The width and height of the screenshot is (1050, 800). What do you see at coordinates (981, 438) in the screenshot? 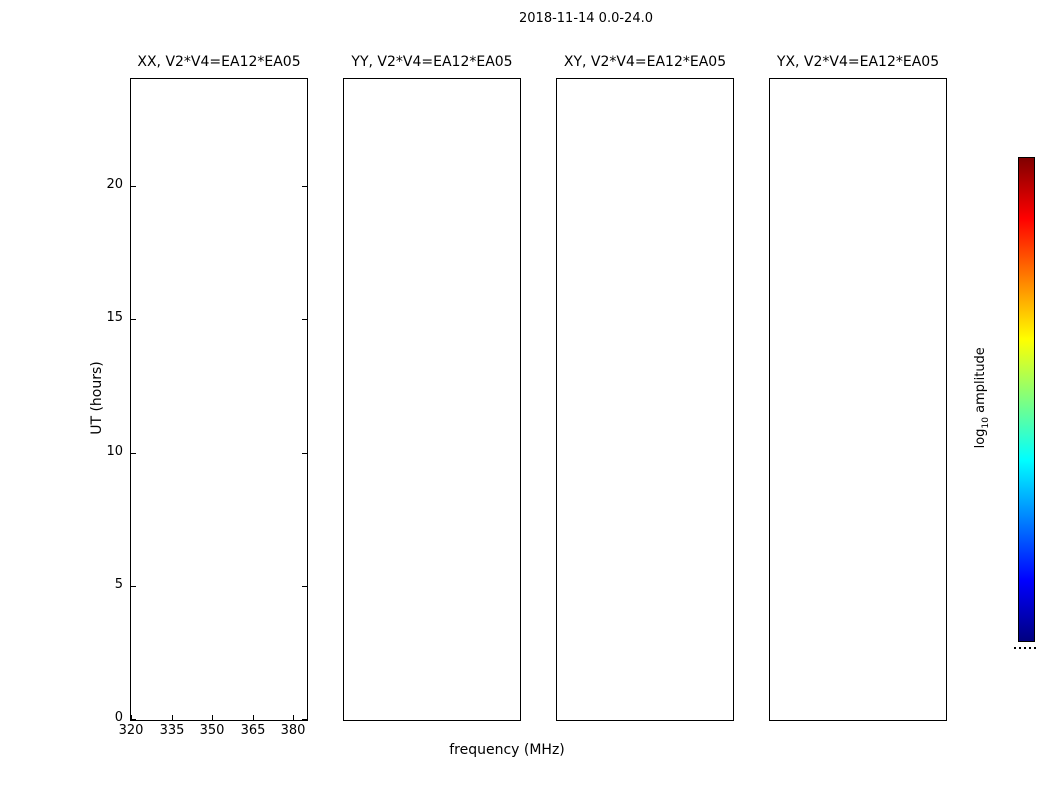
I see `colorbar-label-base: log` at bounding box center [981, 438].